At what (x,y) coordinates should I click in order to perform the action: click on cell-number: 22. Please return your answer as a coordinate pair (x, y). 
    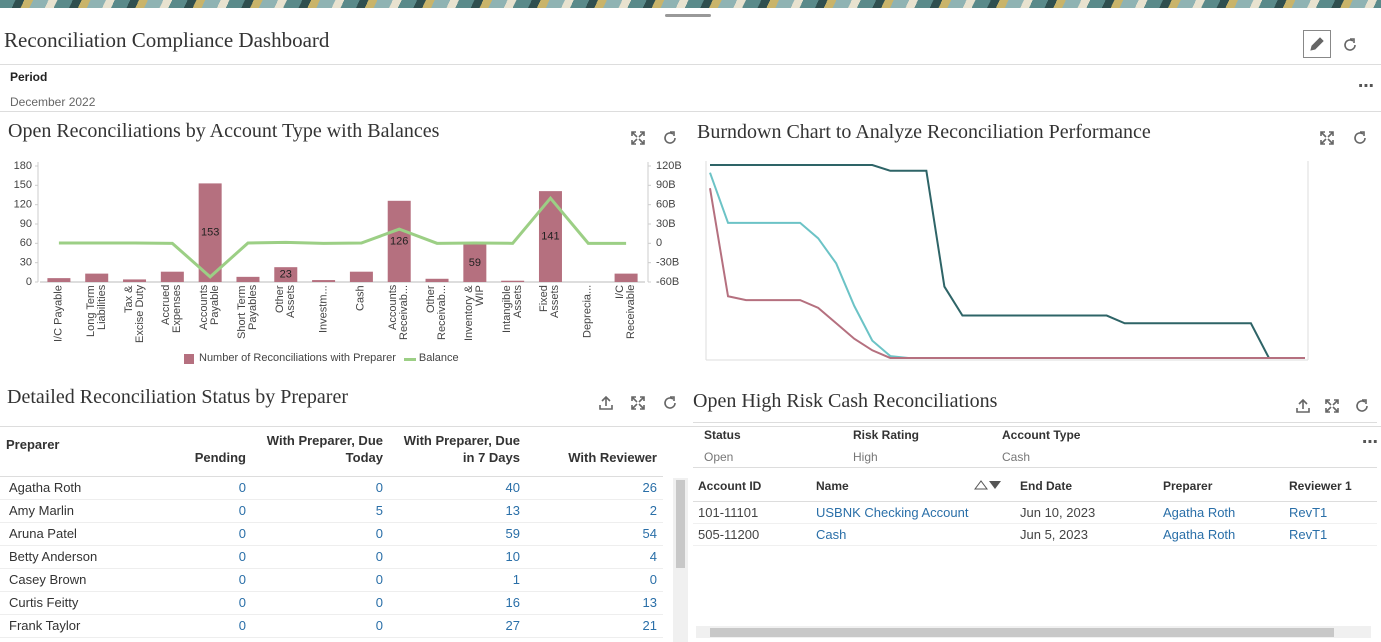
    Looking at the image, I should click on (457, 639).